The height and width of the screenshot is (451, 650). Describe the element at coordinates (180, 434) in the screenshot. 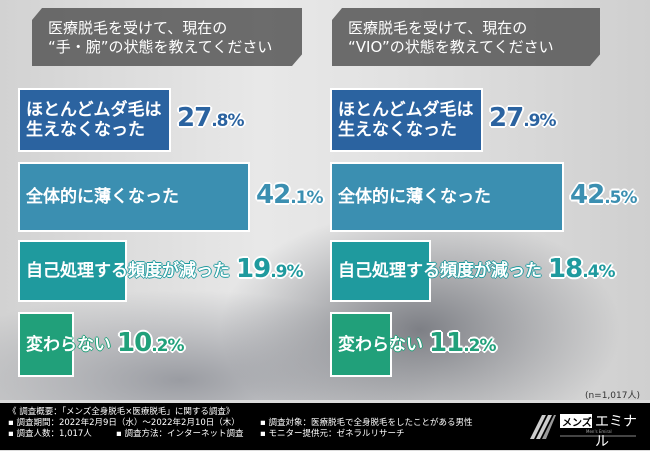

I see `footer-method: ▪ 調査方法：インターネット調査` at that location.